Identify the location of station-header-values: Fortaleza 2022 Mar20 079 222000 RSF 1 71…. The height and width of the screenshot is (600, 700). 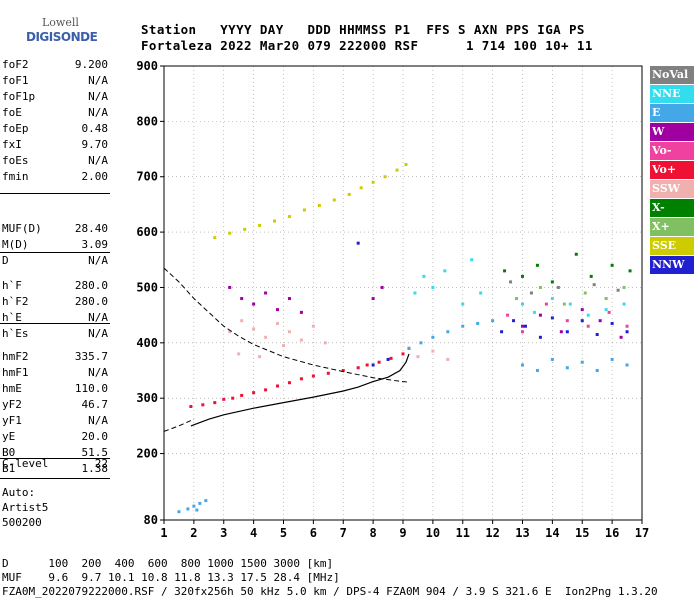
(367, 45).